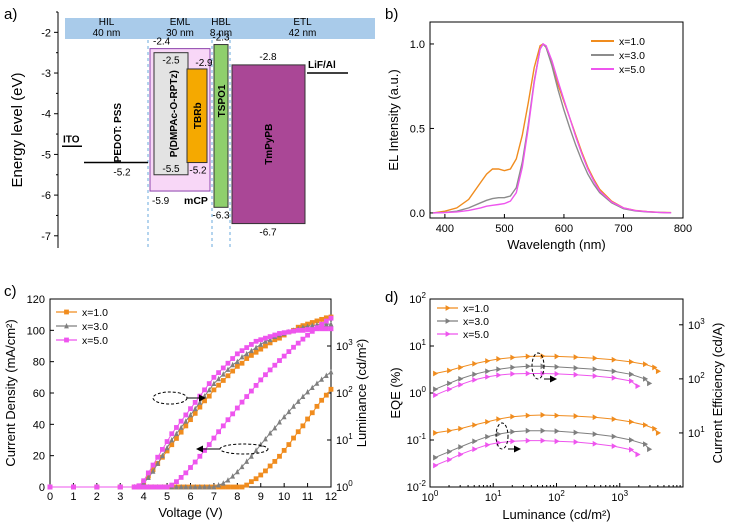 Image resolution: width=733 pixels, height=526 pixels. I want to click on ito-label: ITO, so click(71, 139).